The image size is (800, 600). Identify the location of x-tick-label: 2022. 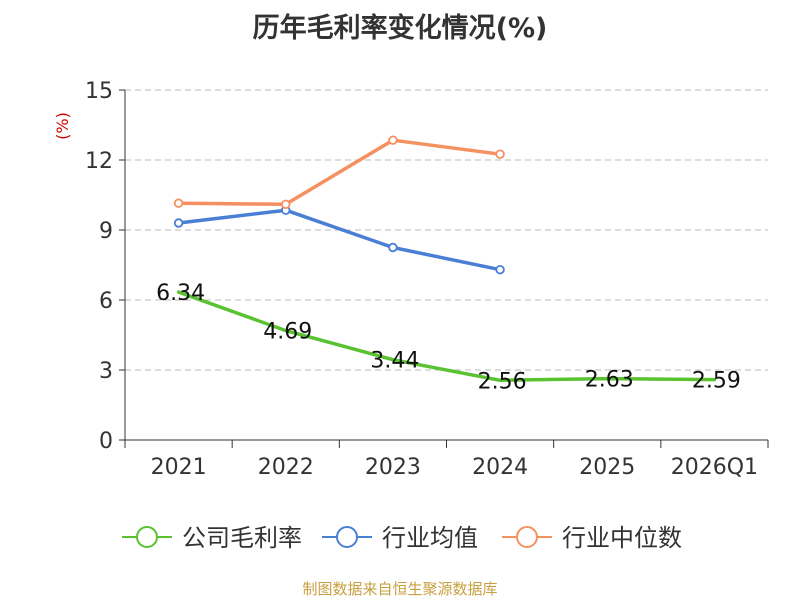
(286, 467).